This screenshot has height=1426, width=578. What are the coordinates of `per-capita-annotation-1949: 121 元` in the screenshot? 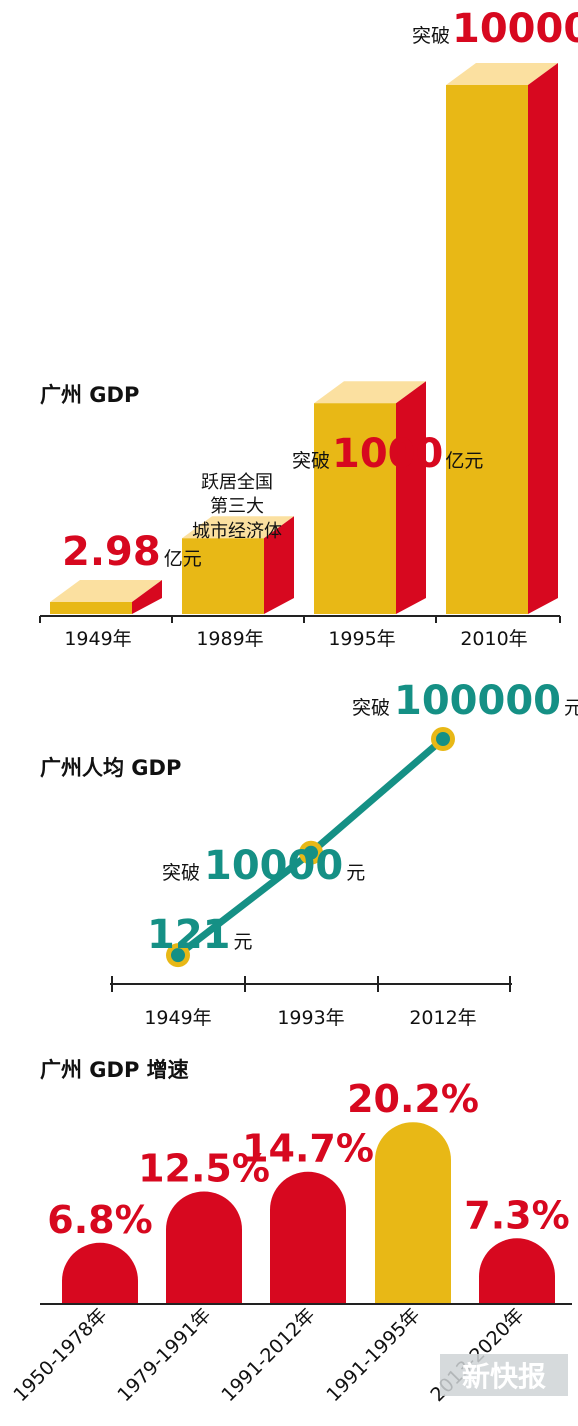 It's located at (200, 935).